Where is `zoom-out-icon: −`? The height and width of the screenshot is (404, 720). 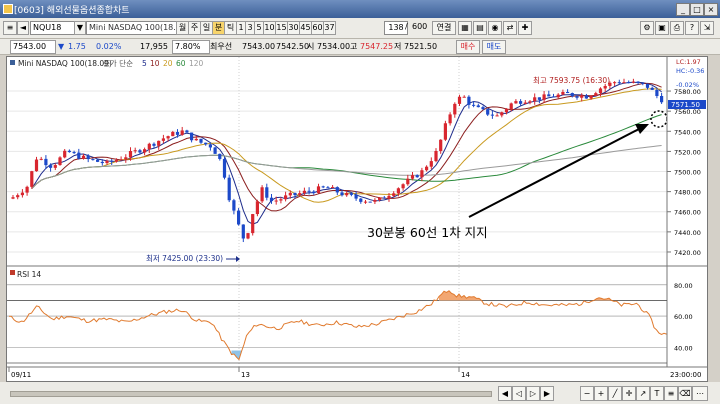
zoom-out-icon: − is located at coordinates (587, 393).